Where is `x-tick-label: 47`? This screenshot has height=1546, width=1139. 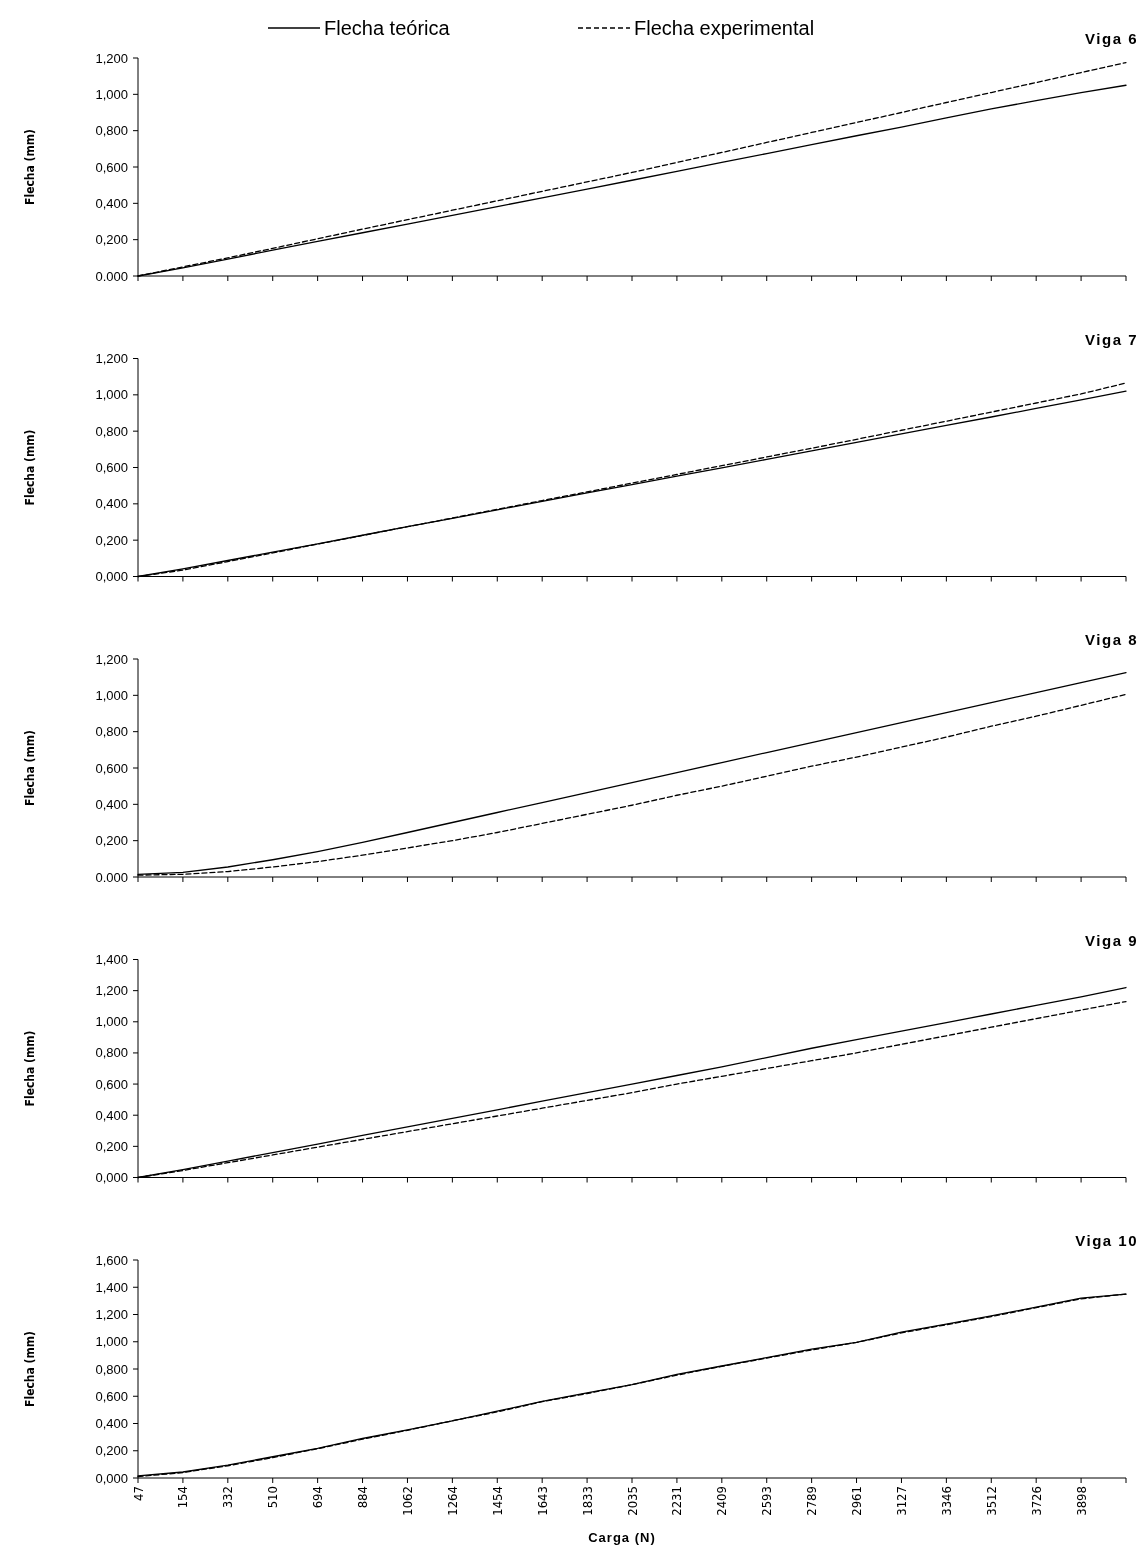 x-tick-label: 47 is located at coordinates (138, 1493).